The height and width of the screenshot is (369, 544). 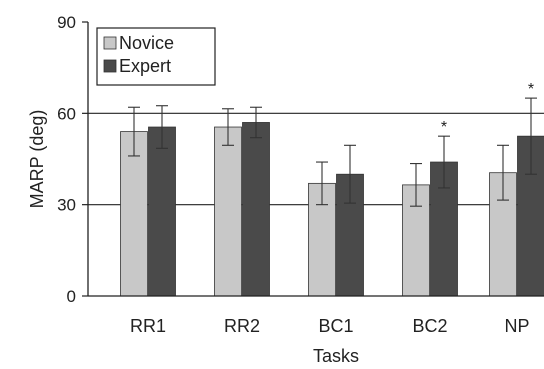 What do you see at coordinates (336, 356) in the screenshot?
I see `x-axis-label: Tasks` at bounding box center [336, 356].